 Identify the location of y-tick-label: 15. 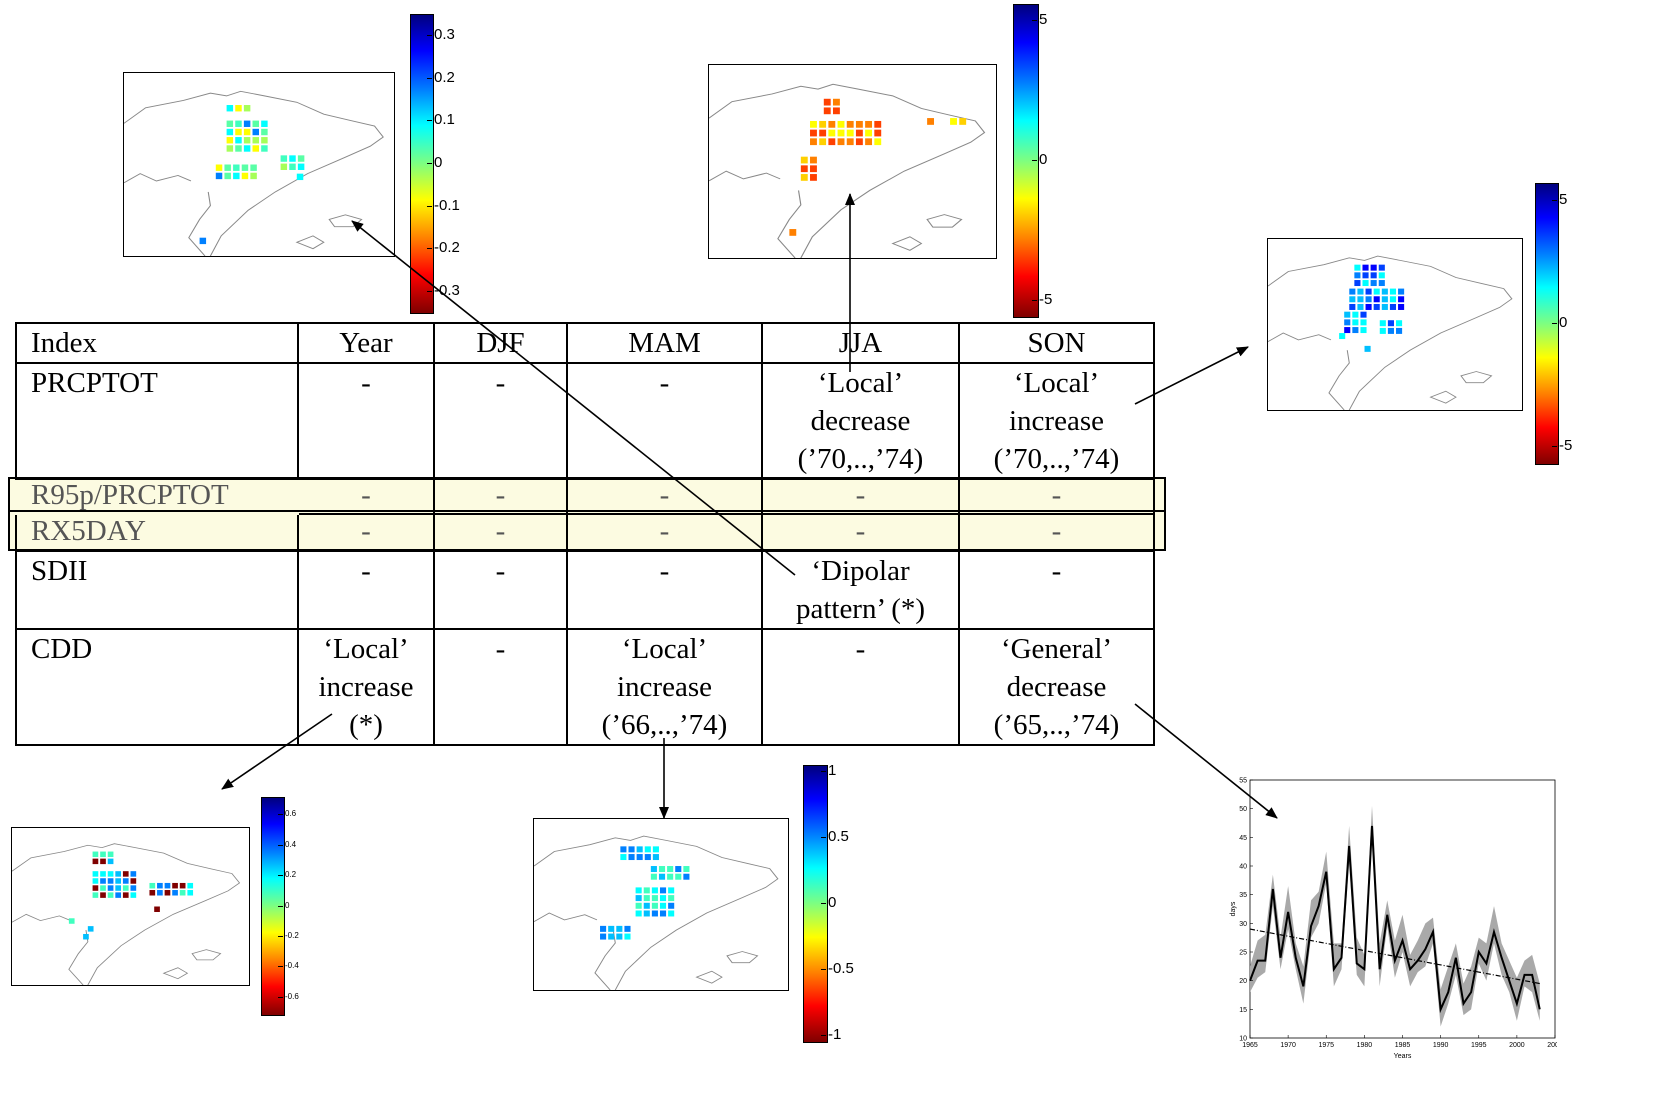
(1243, 1010).